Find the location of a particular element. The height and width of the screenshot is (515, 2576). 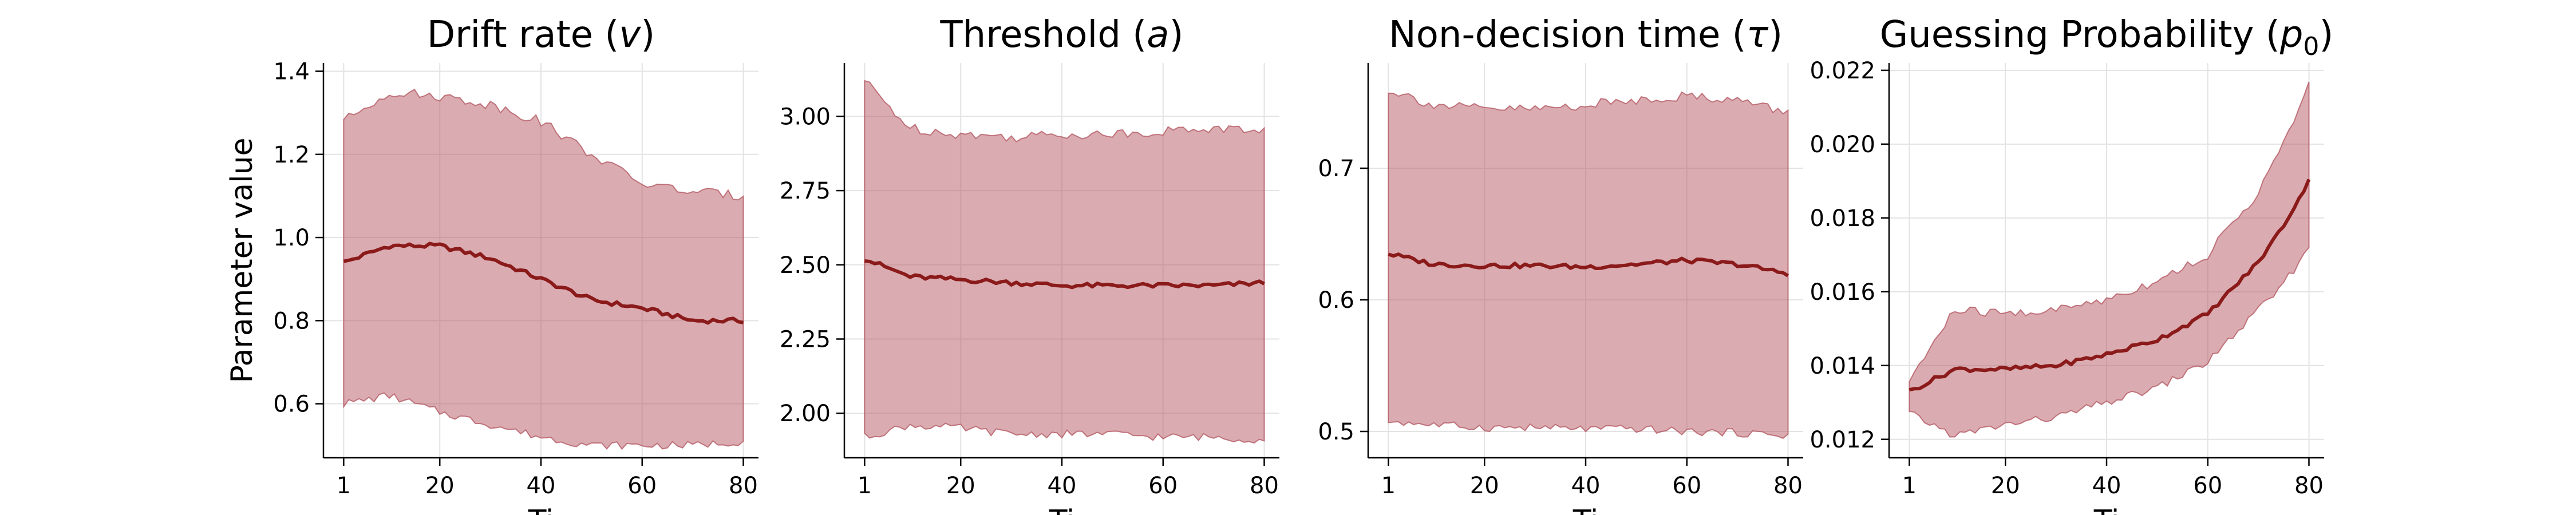

y-tick-label: 0.022 is located at coordinates (1842, 71).